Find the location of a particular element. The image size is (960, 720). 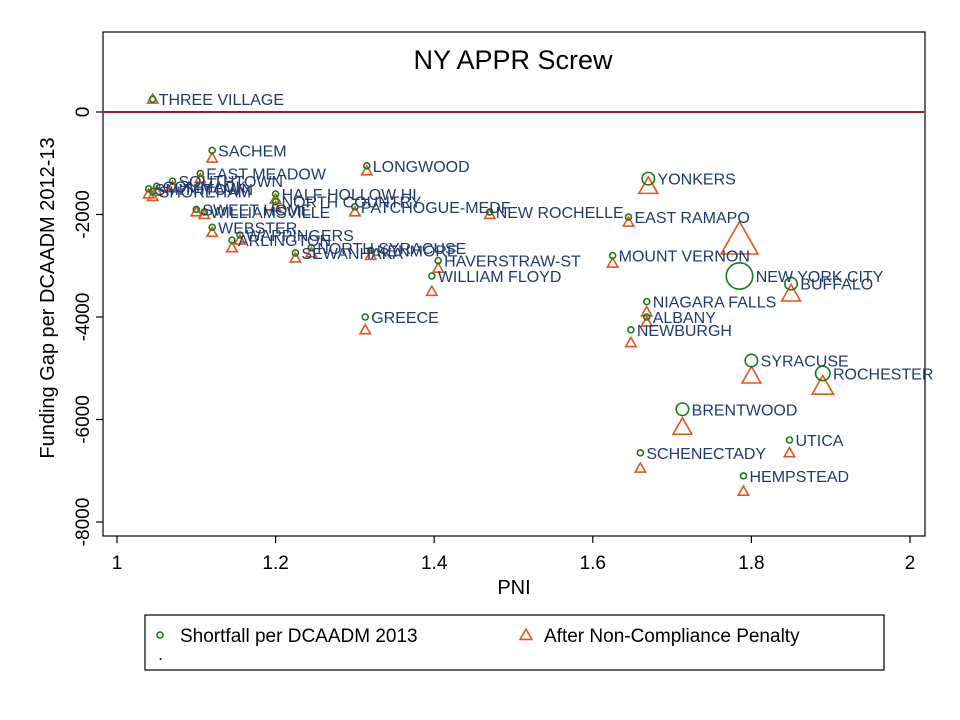

point-label: LONGWOOD is located at coordinates (421, 167).